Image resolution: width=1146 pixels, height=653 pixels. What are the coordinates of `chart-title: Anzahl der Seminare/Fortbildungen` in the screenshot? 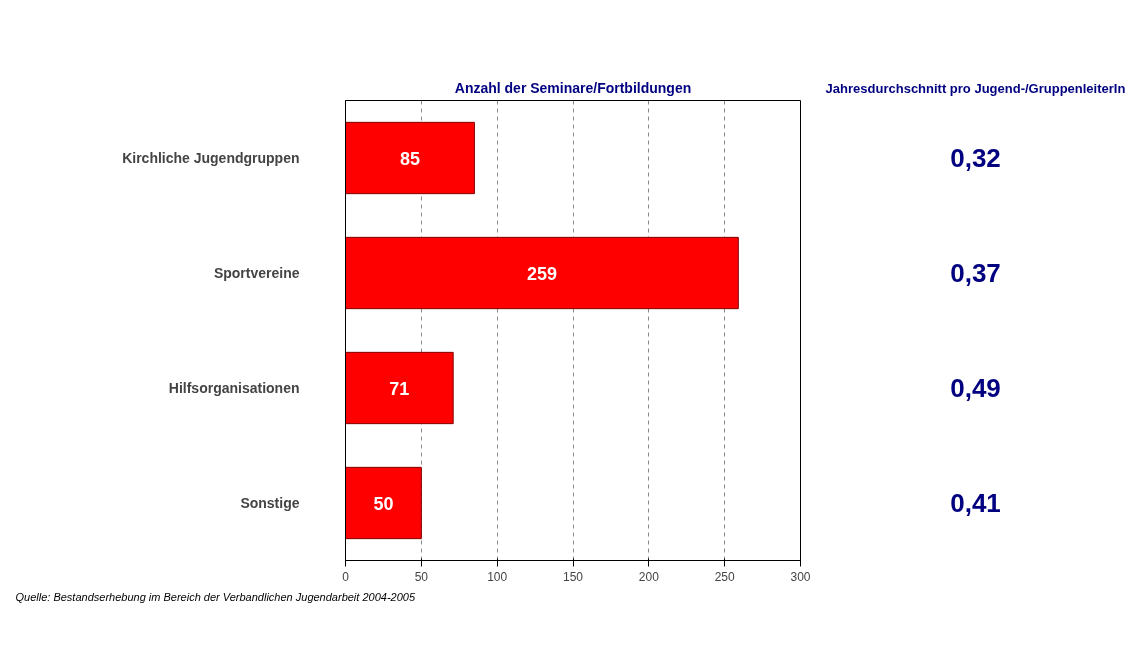 It's located at (573, 87).